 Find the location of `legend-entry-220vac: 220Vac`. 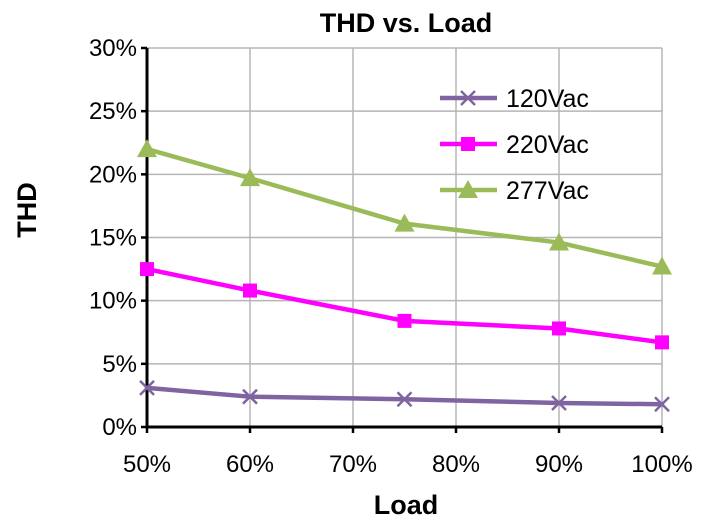

legend-entry-220vac: 220Vac is located at coordinates (514, 145).